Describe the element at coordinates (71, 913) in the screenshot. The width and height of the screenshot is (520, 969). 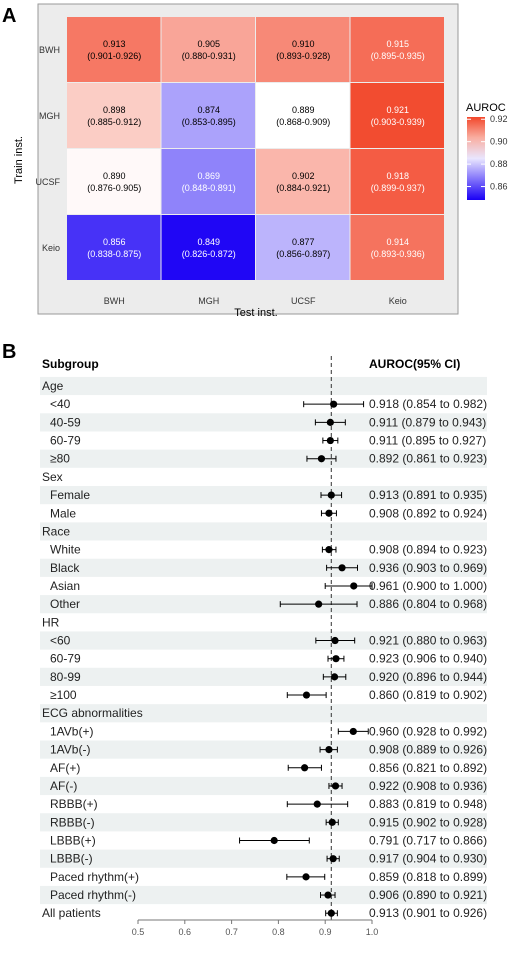
I see `forest-row-label: All patients` at that location.